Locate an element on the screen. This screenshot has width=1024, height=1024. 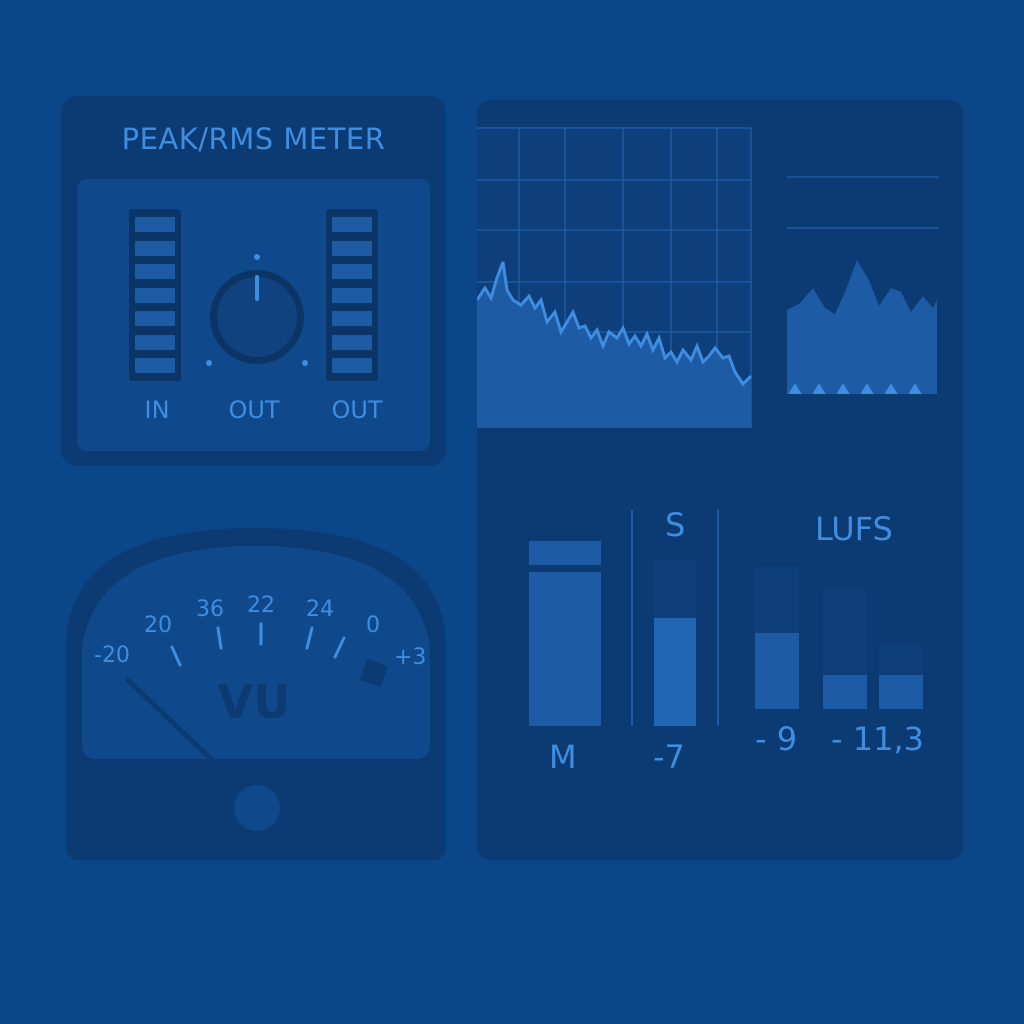
vu-scale-20: 20 is located at coordinates (158, 625).